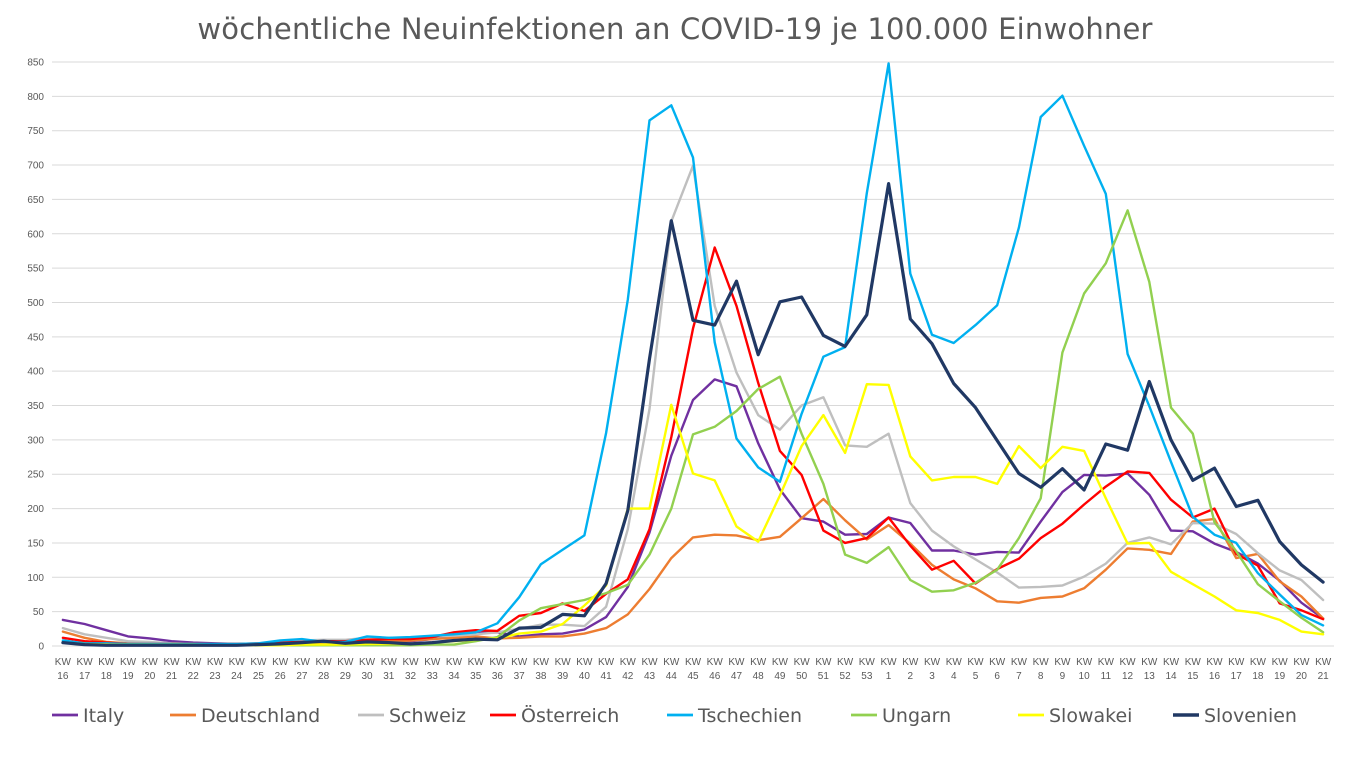 Image resolution: width=1350 pixels, height=767 pixels. Describe the element at coordinates (1106, 669) in the screenshot. I see `x-tick-label: KW 11` at that location.